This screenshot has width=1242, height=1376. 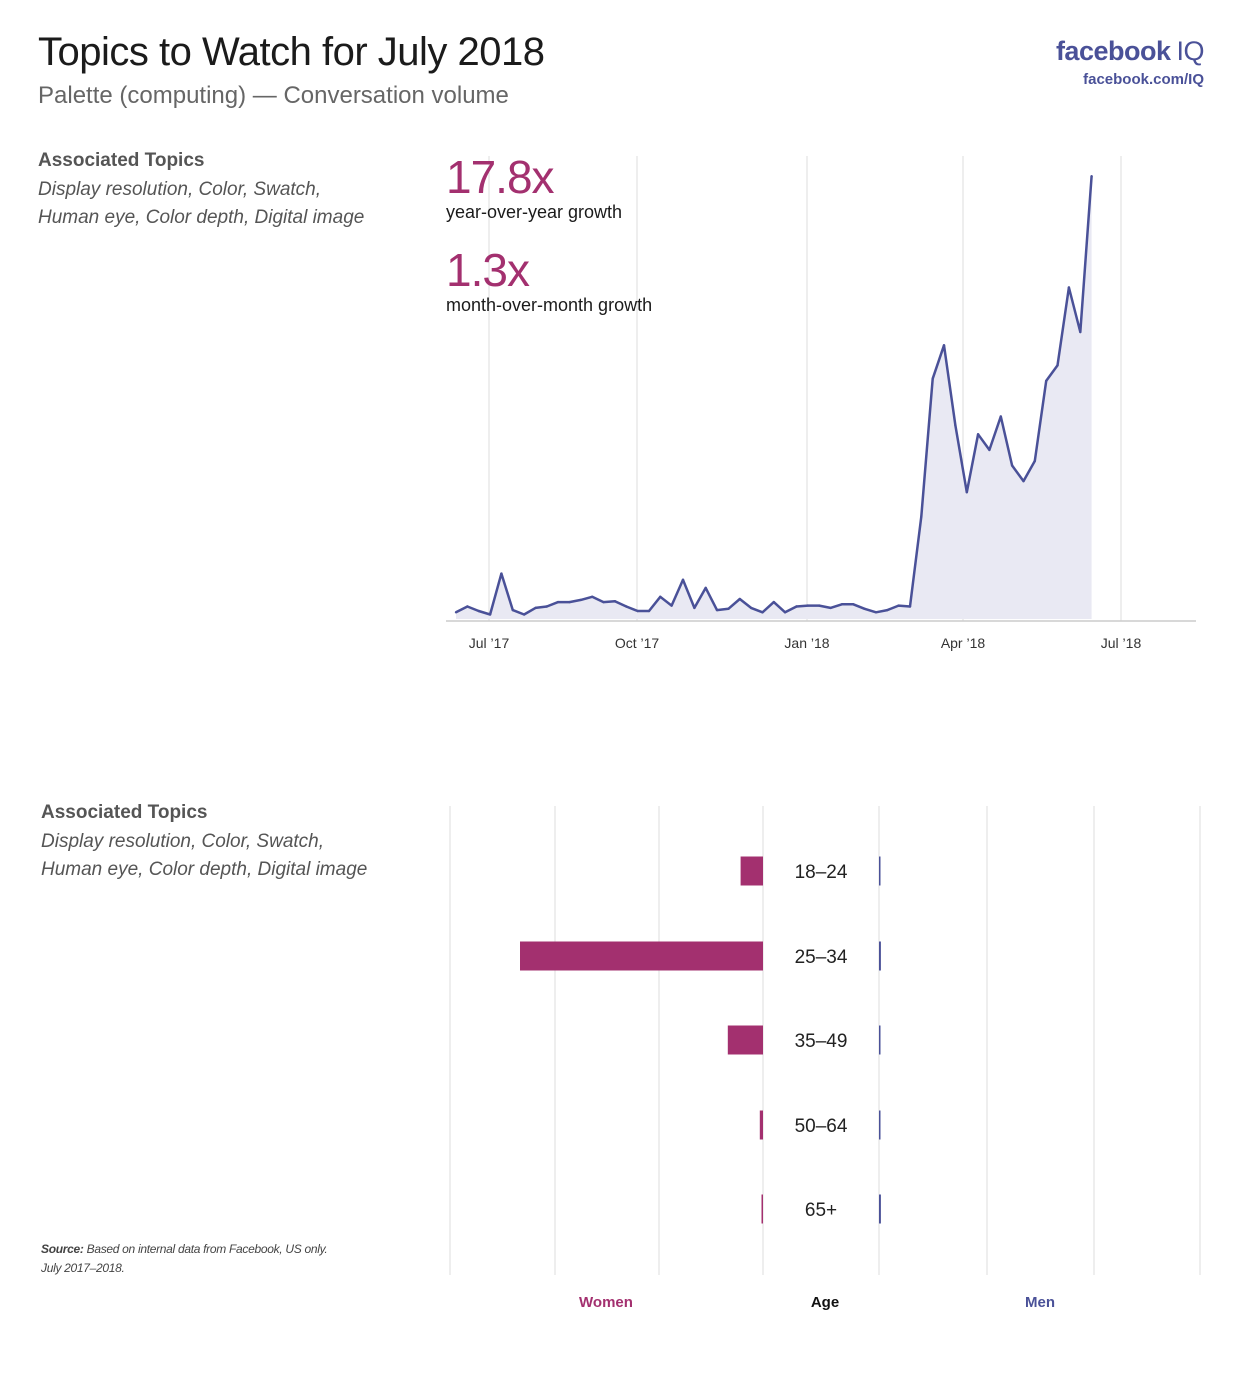 I want to click on age-label: 25–34, so click(x=821, y=957).